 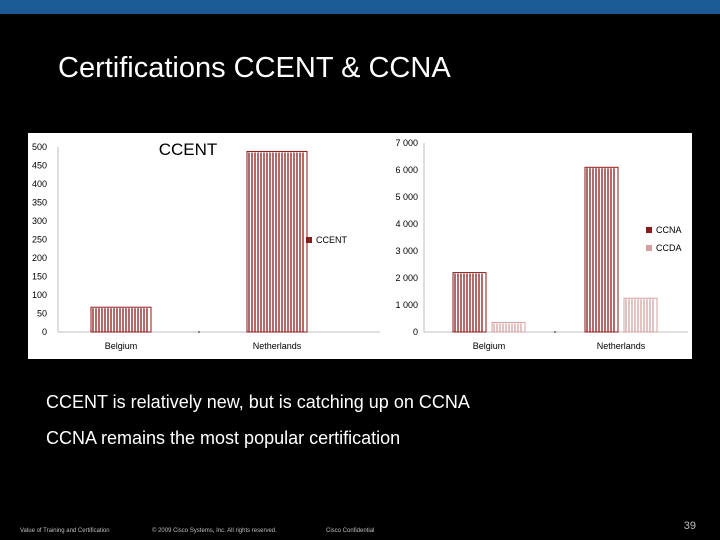 What do you see at coordinates (39, 277) in the screenshot?
I see `chart1-y-tick-label: 150` at bounding box center [39, 277].